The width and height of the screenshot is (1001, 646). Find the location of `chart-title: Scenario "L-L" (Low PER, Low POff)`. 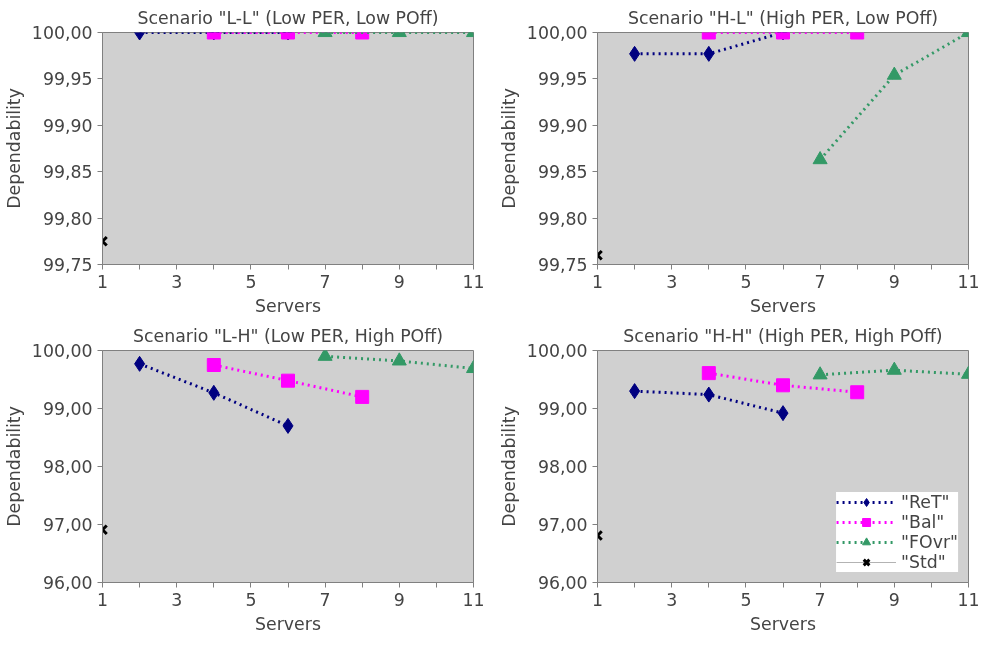

chart-title: Scenario "L-L" (Low PER, Low POff) is located at coordinates (288, 17).